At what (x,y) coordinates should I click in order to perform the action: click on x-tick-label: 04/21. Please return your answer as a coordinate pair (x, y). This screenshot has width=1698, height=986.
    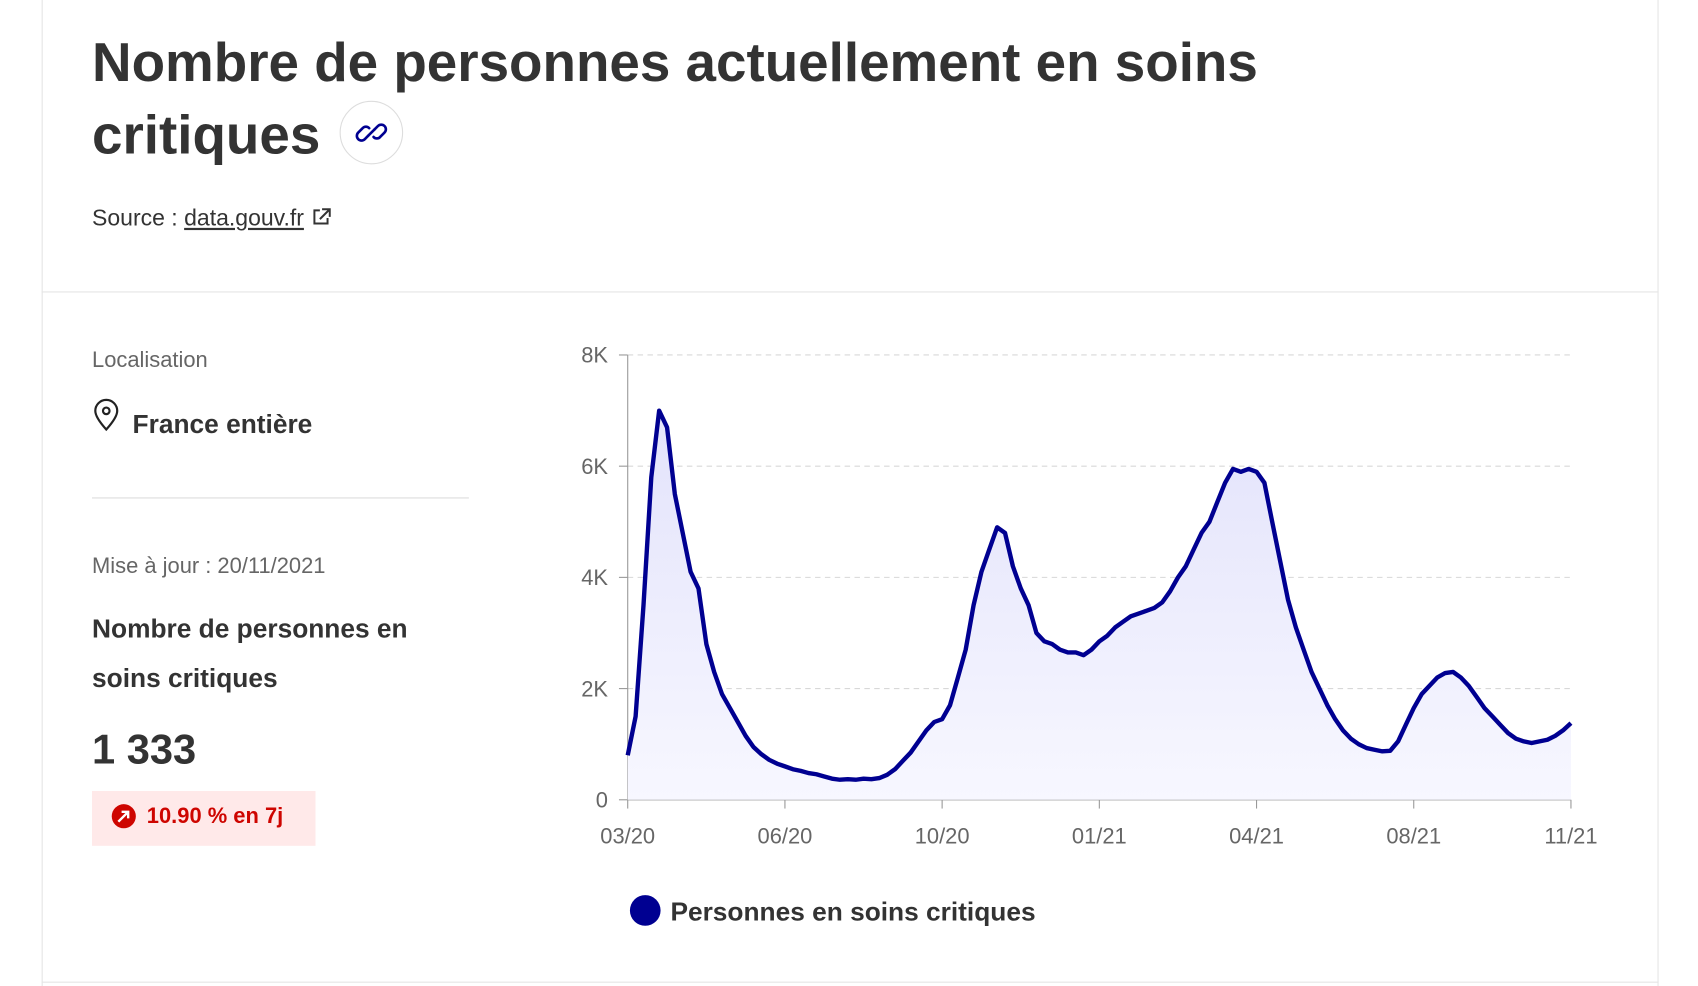
    Looking at the image, I should click on (1256, 836).